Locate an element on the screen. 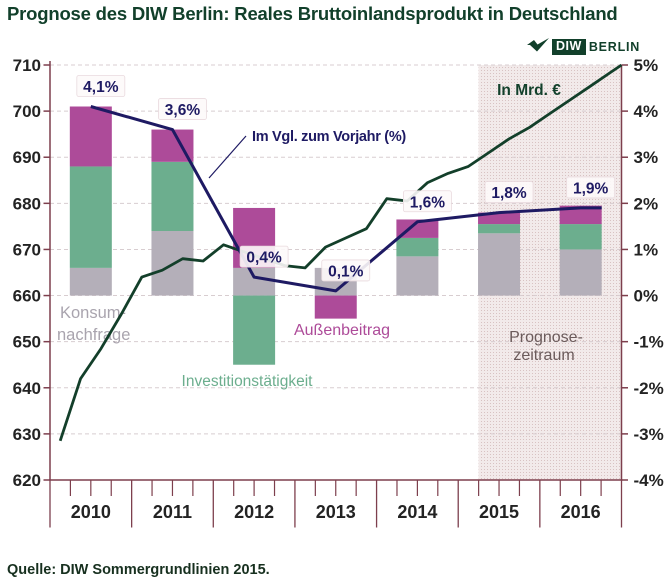 Image resolution: width=668 pixels, height=586 pixels. right-axis-tick-label: -4% is located at coordinates (649, 480).